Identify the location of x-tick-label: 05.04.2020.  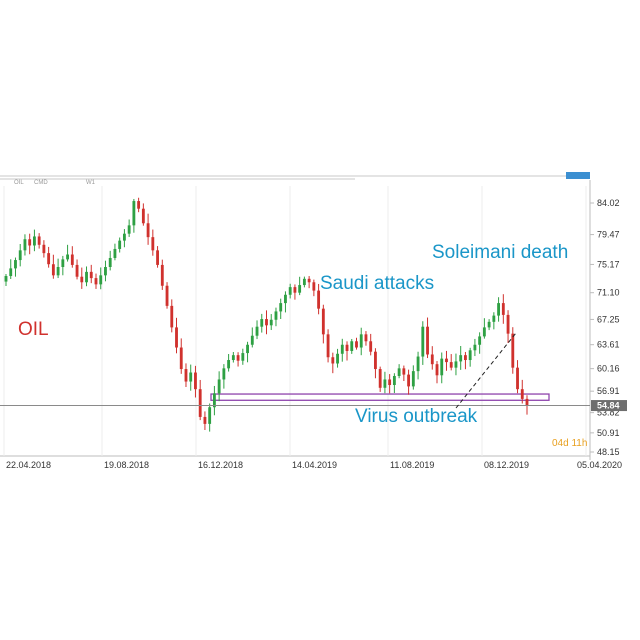
(599, 465).